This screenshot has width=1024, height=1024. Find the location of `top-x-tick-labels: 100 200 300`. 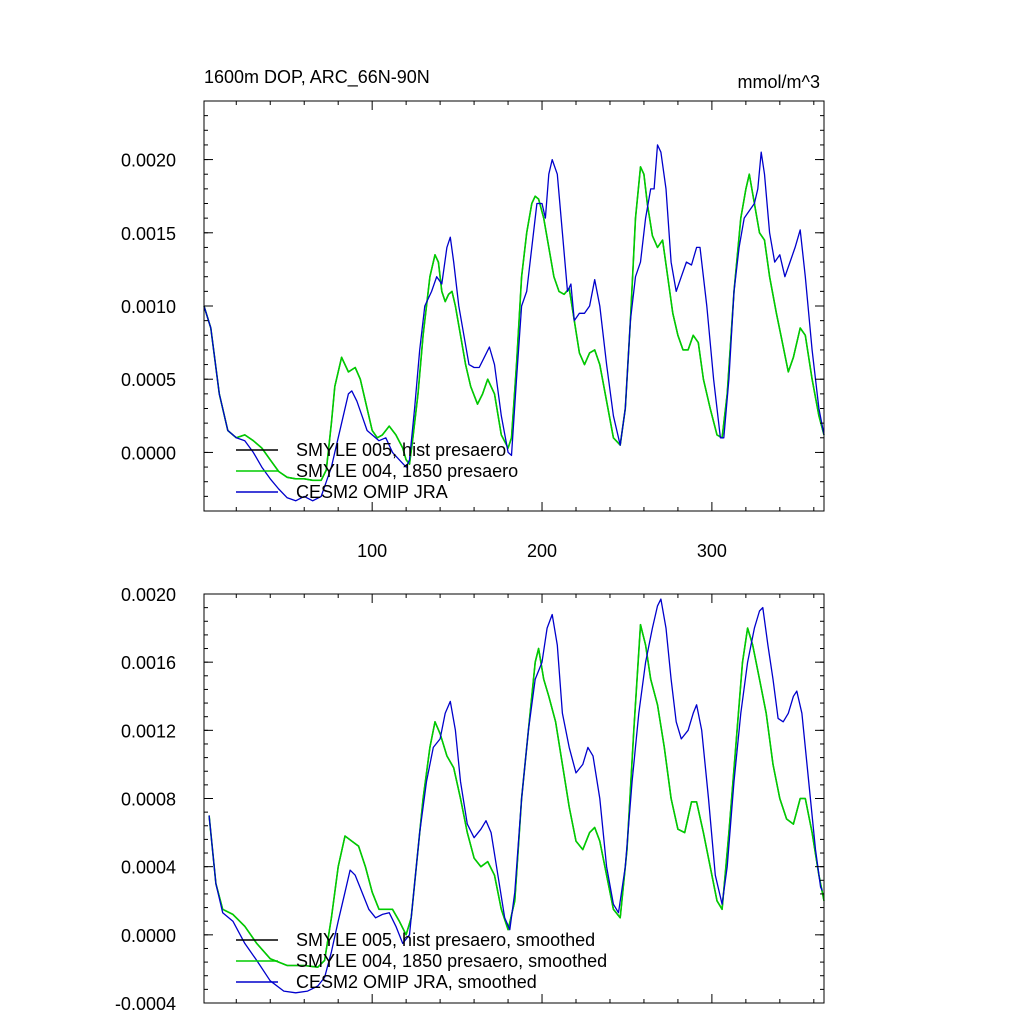

top-x-tick-labels: 100 200 300 is located at coordinates (542, 551).